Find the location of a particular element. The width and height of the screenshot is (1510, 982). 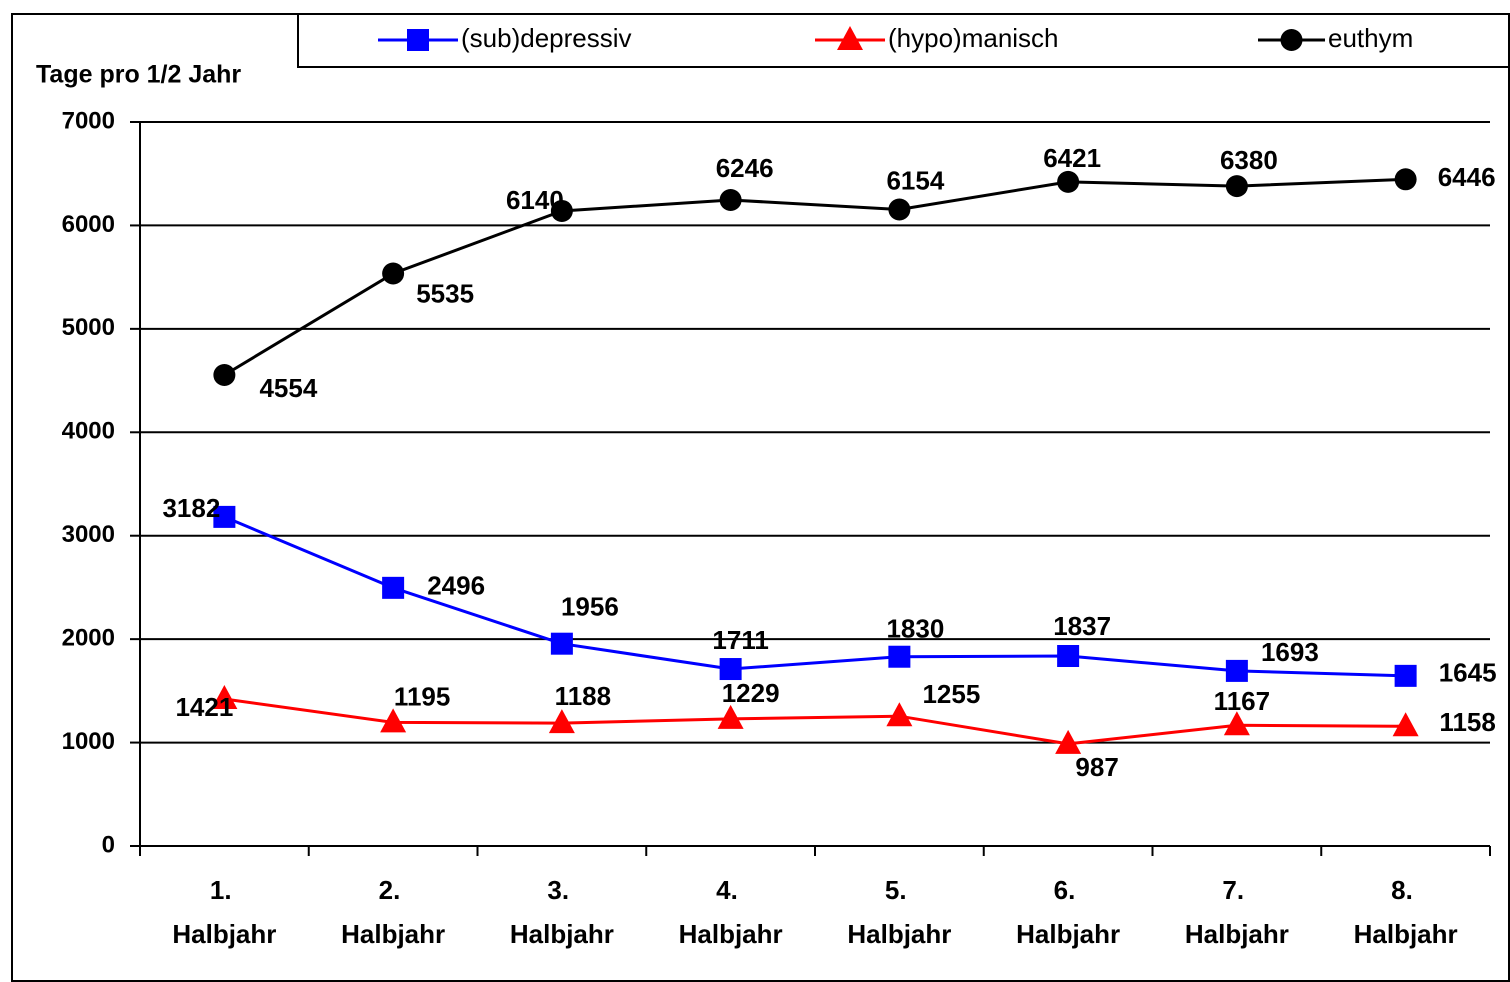

data-label: 1229 is located at coordinates (751, 693).